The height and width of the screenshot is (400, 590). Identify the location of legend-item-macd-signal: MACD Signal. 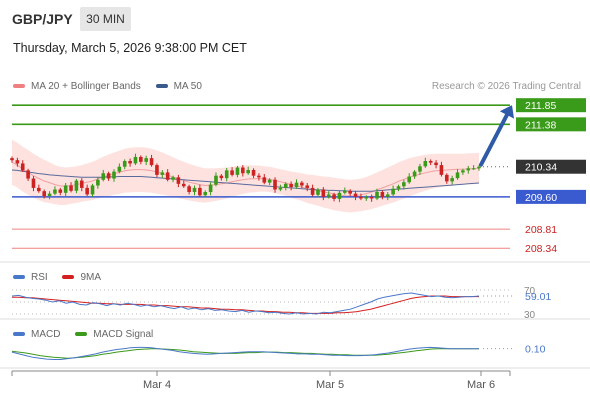
(114, 334).